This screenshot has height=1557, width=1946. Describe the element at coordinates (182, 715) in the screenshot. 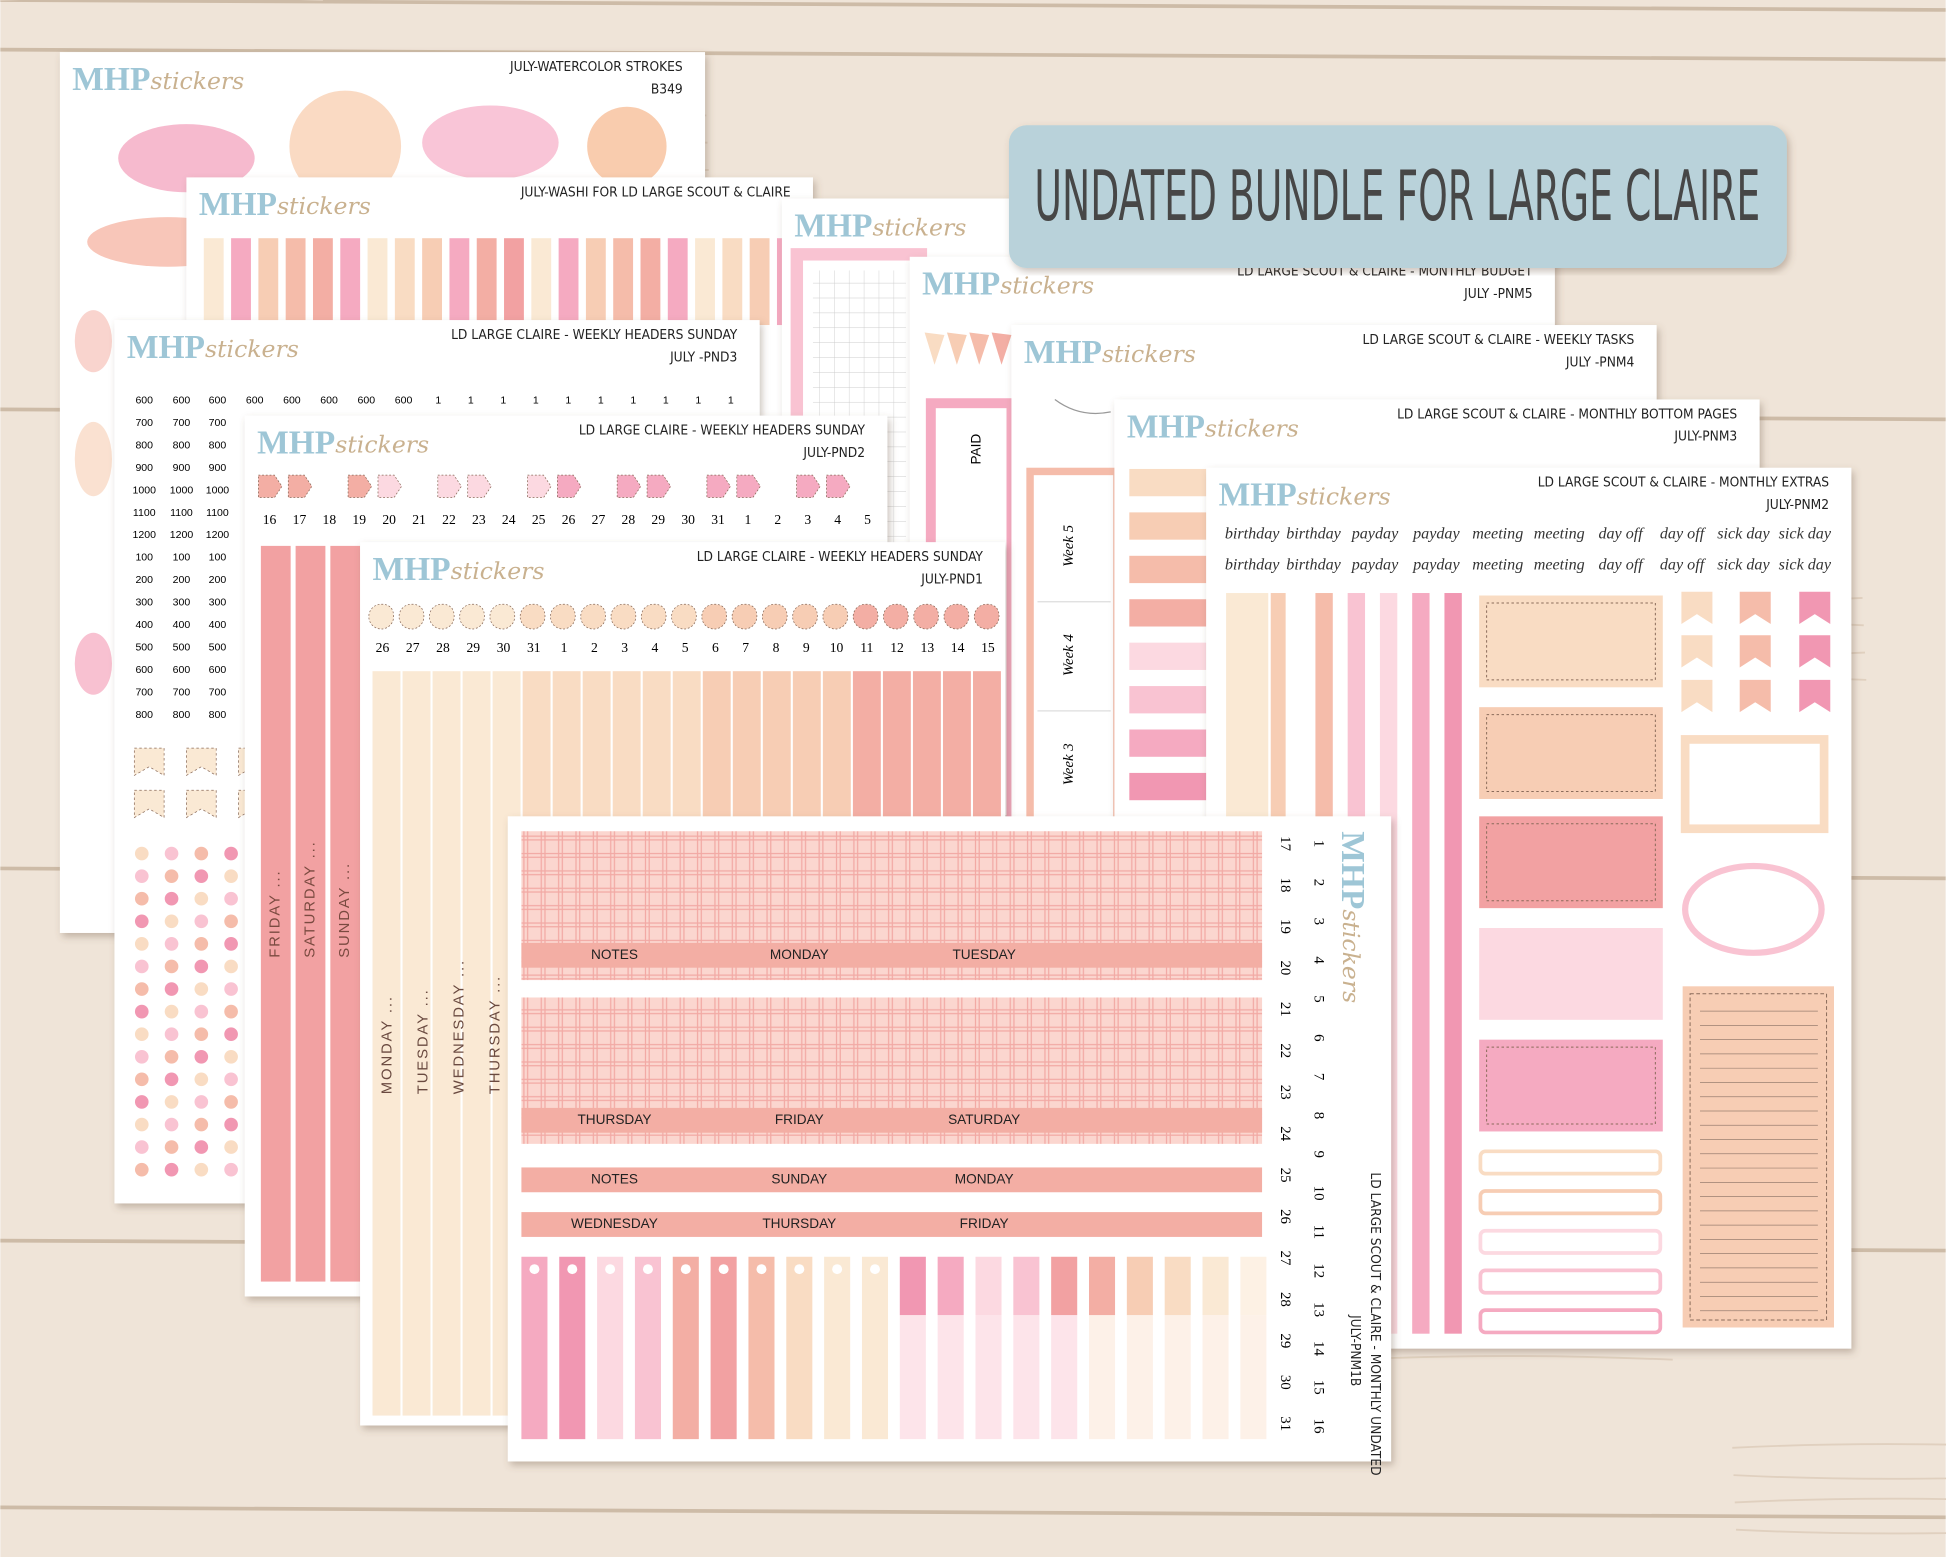

I see `hour-label: 800` at that location.